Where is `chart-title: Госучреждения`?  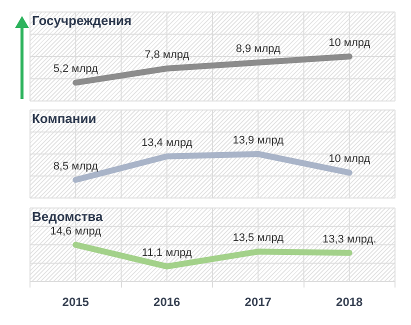 chart-title: Госучреждения is located at coordinates (82, 20).